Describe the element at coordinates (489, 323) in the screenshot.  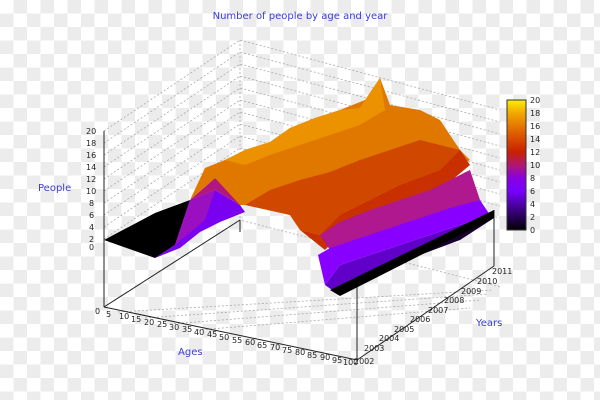
I see `y-axis-label: Years` at that location.